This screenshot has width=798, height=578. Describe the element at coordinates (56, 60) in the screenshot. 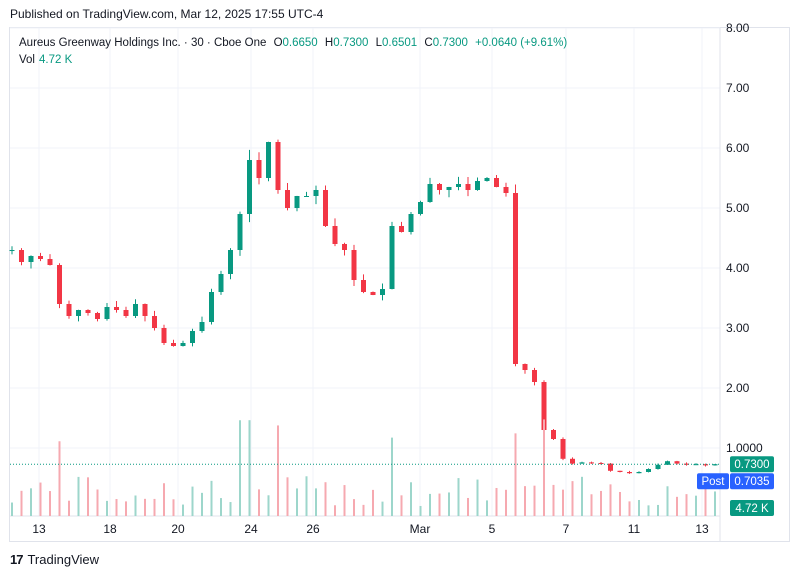

I see `legend-volume-value: 4.72 K` at that location.